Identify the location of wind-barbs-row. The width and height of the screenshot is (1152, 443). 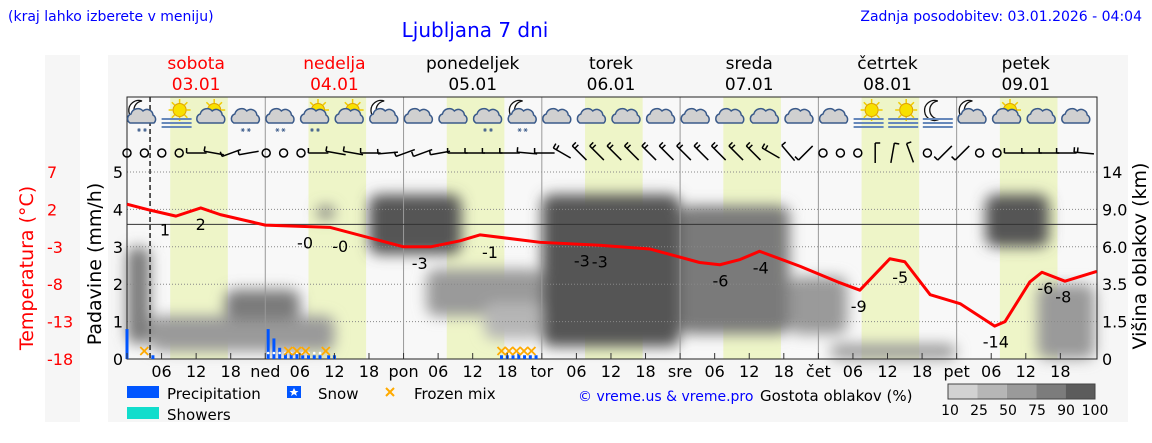
(608, 152).